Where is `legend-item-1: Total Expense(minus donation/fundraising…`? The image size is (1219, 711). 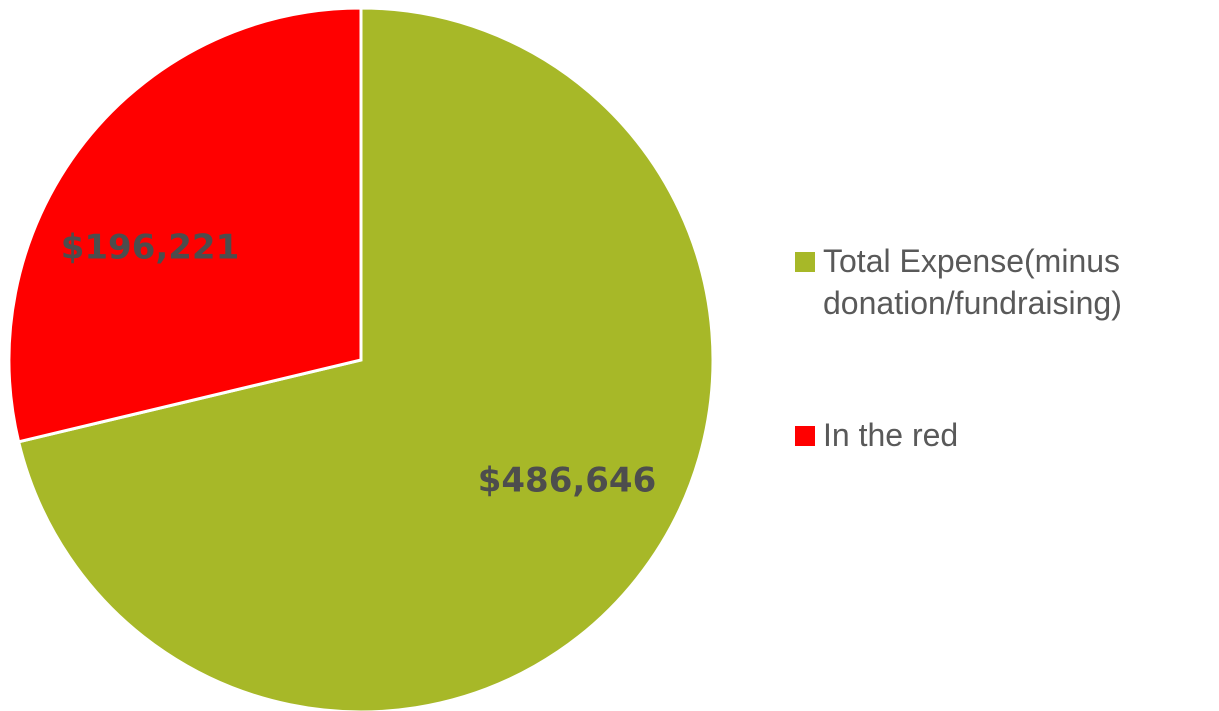 legend-item-1: Total Expense(minus donation/fundraising… is located at coordinates (1005, 282).